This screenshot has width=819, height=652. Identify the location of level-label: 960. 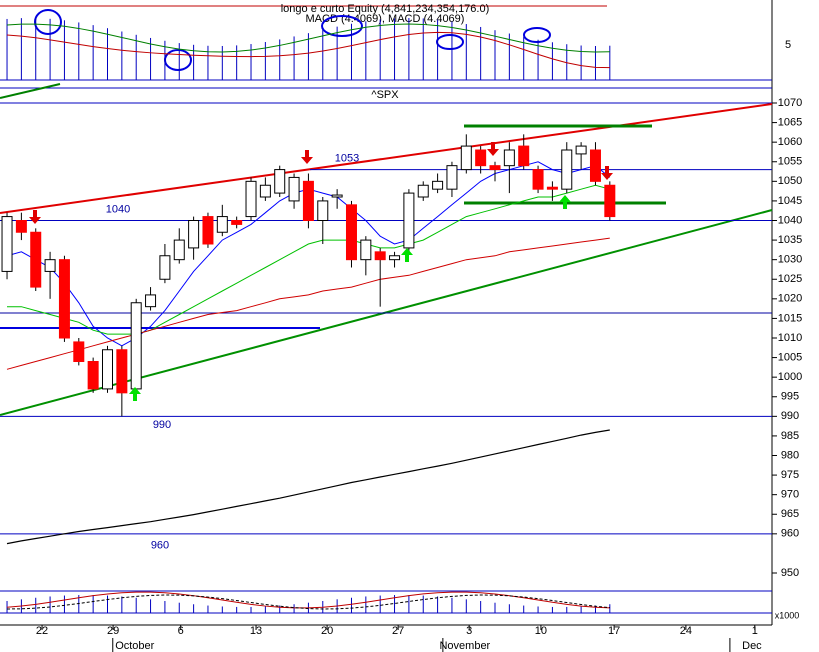
(160, 546).